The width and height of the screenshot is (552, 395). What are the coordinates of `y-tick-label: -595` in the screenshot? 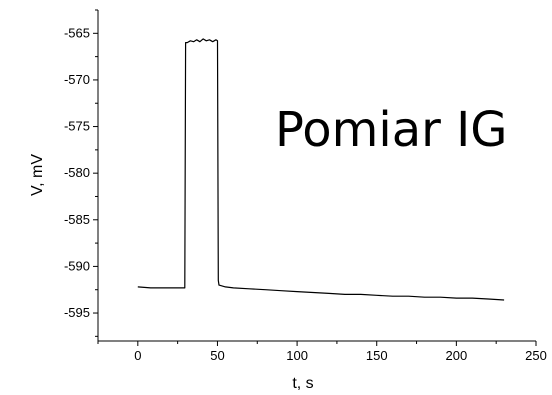 It's located at (77, 312).